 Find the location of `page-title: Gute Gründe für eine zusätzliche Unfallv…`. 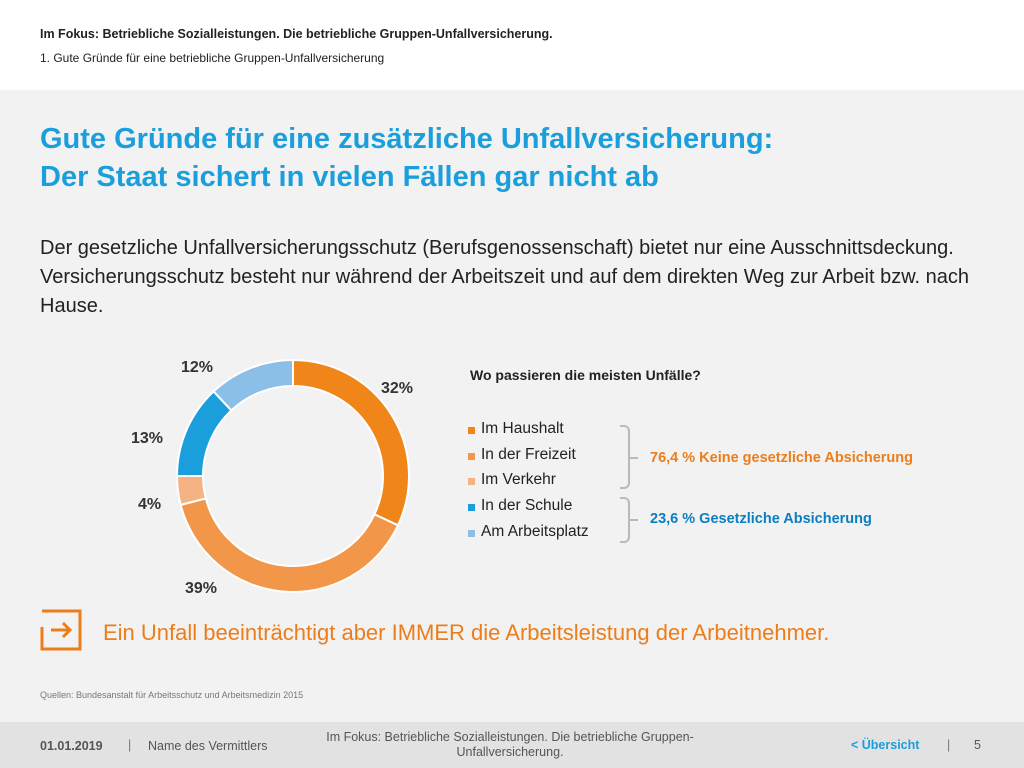

page-title: Gute Gründe für eine zusätzliche Unfallv… is located at coordinates (520, 158).